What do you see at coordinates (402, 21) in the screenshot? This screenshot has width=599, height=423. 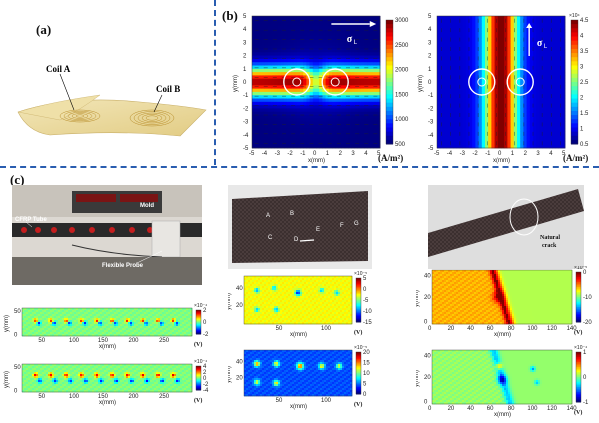 I see `colorbar-tick: 3000` at bounding box center [402, 21].